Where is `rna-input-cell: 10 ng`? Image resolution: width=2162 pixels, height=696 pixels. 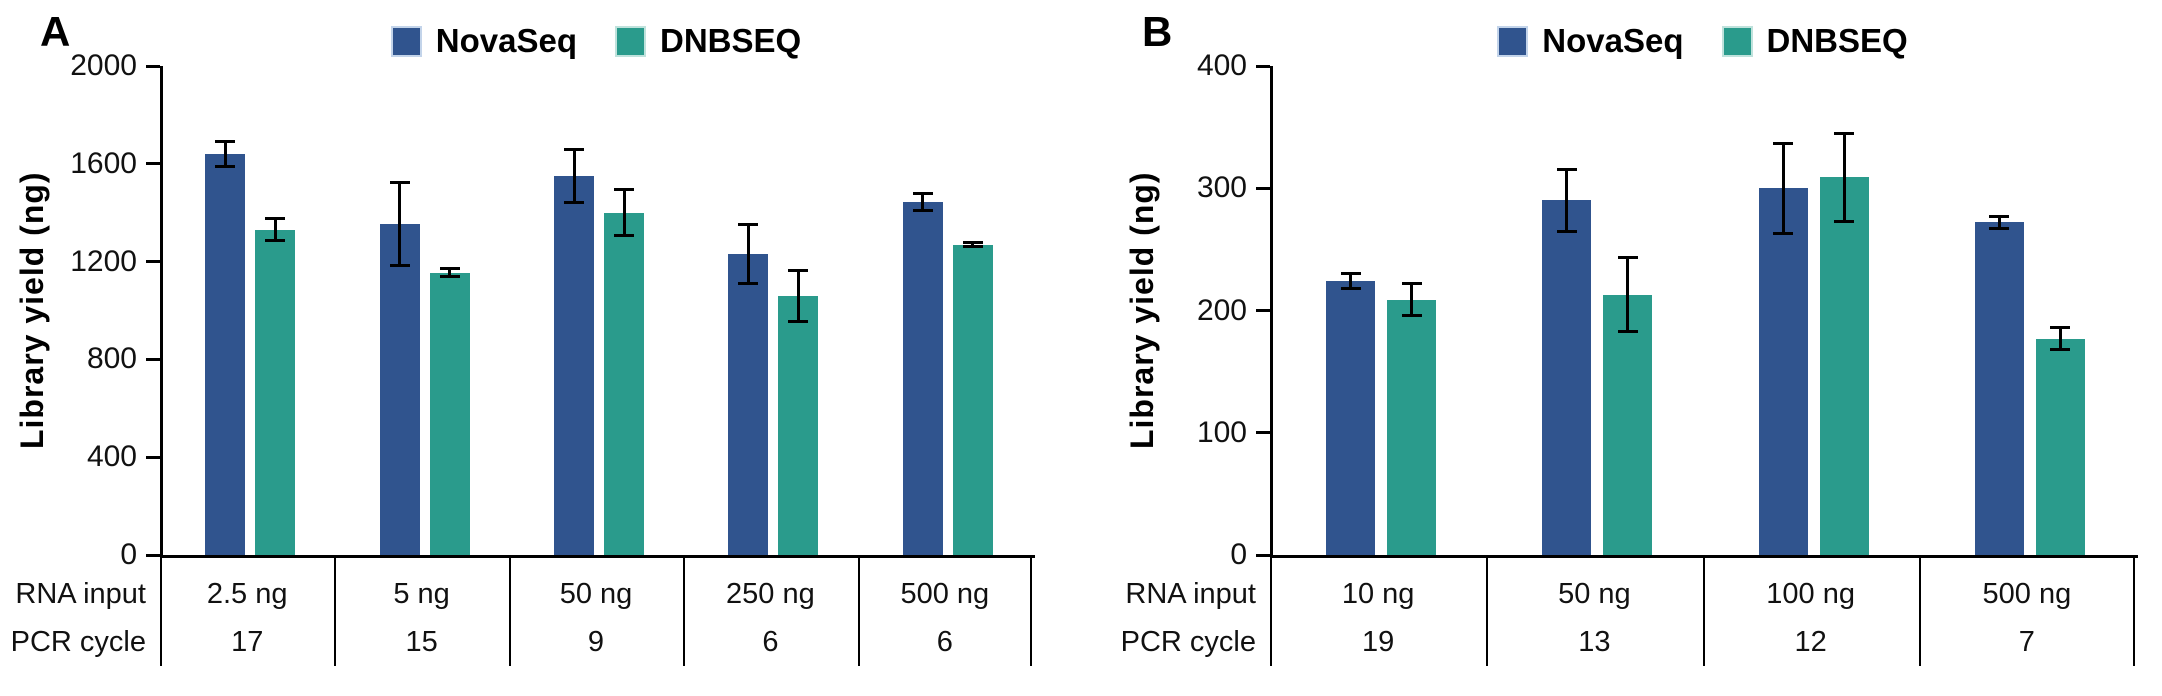 rna-input-cell: 10 ng is located at coordinates (1378, 594).